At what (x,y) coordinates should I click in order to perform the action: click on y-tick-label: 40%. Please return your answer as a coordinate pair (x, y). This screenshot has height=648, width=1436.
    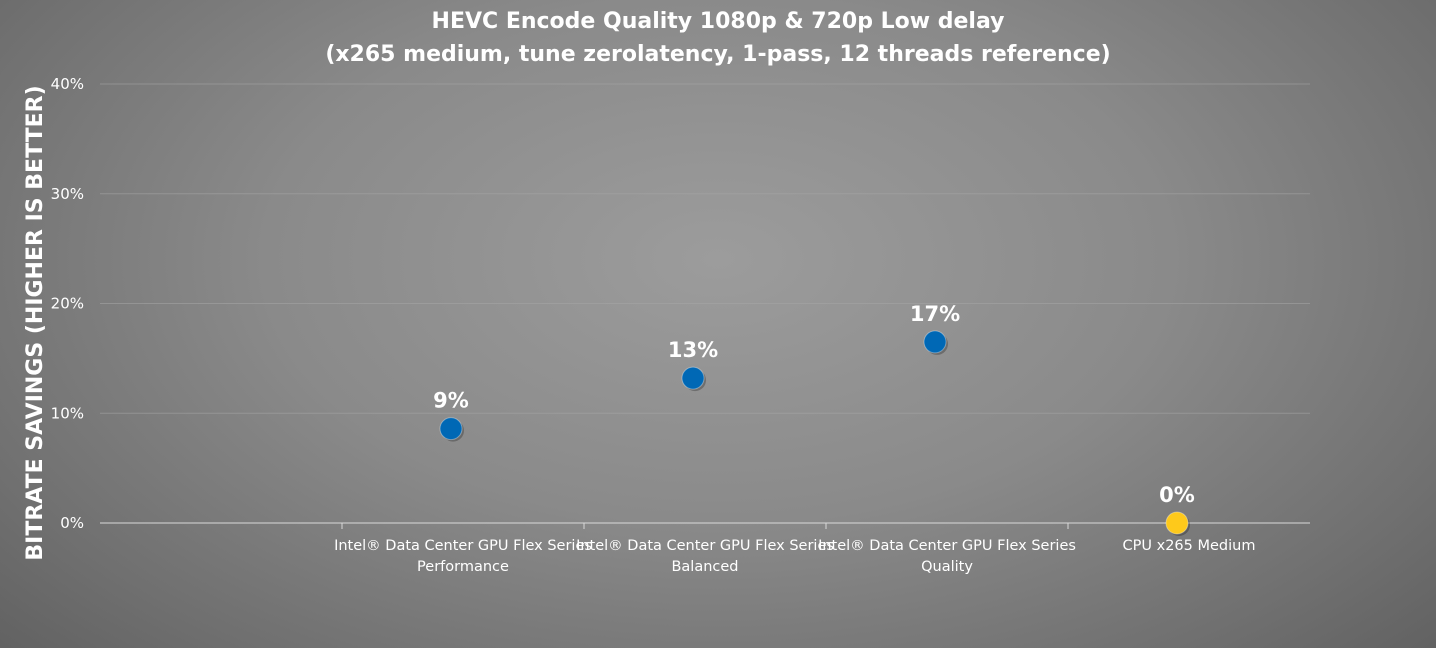
    Looking at the image, I should click on (67, 84).